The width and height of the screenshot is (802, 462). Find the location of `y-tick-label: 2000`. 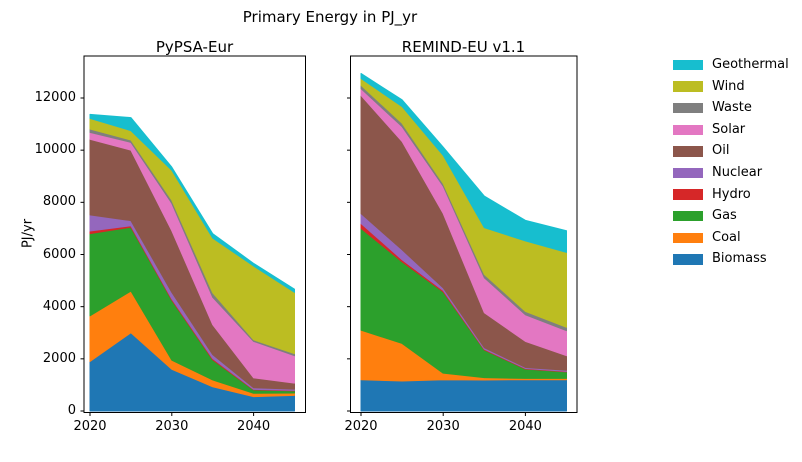

y-tick-label: 2000 is located at coordinates (59, 358).